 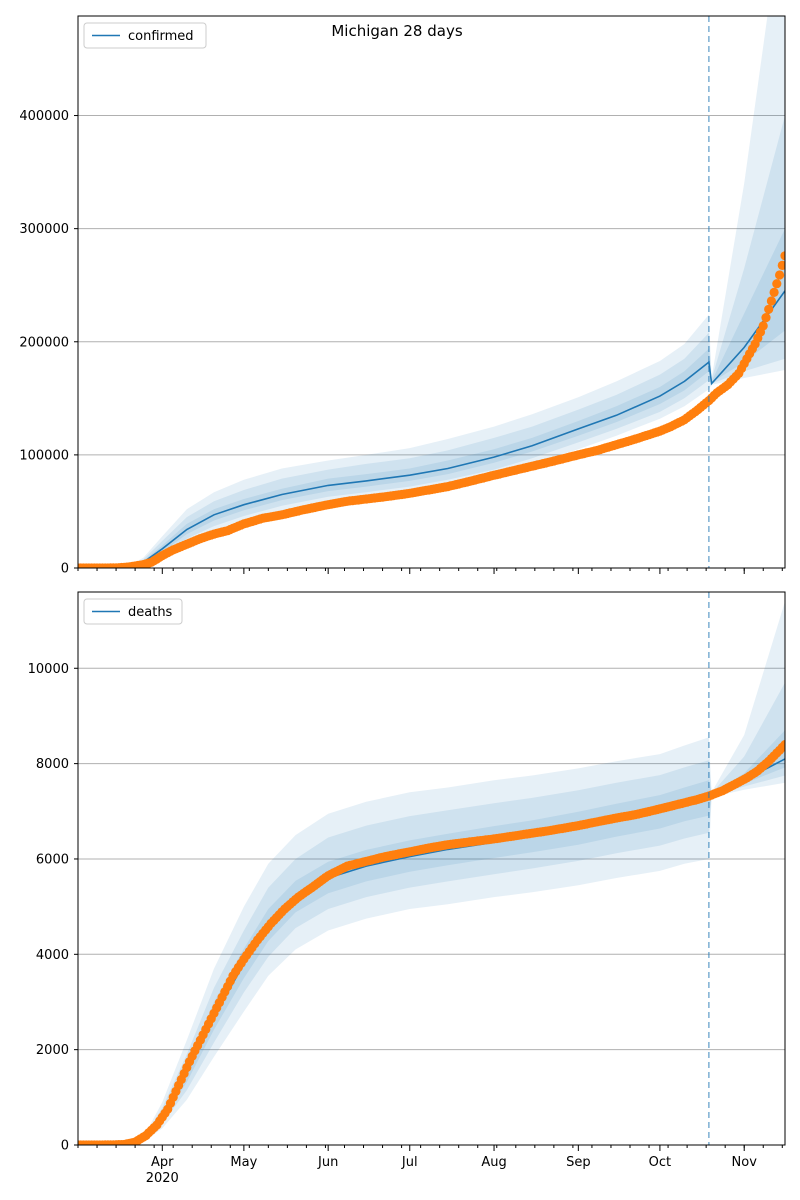 What do you see at coordinates (578, 1162) in the screenshot?
I see `x-tick-label: Sep` at bounding box center [578, 1162].